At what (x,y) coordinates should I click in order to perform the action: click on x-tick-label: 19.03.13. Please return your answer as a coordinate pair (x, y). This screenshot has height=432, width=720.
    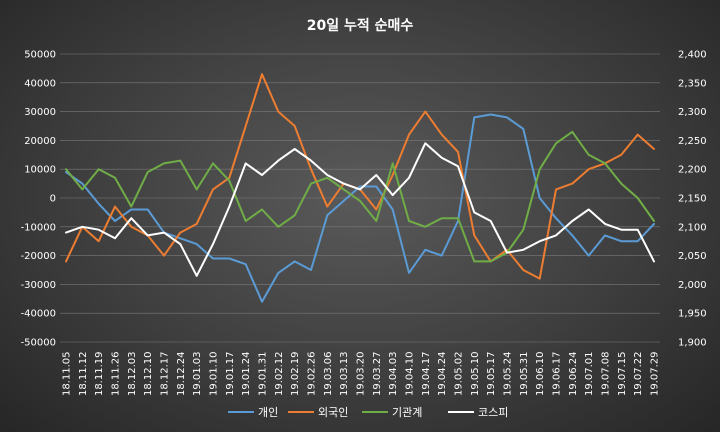
    Looking at the image, I should click on (344, 374).